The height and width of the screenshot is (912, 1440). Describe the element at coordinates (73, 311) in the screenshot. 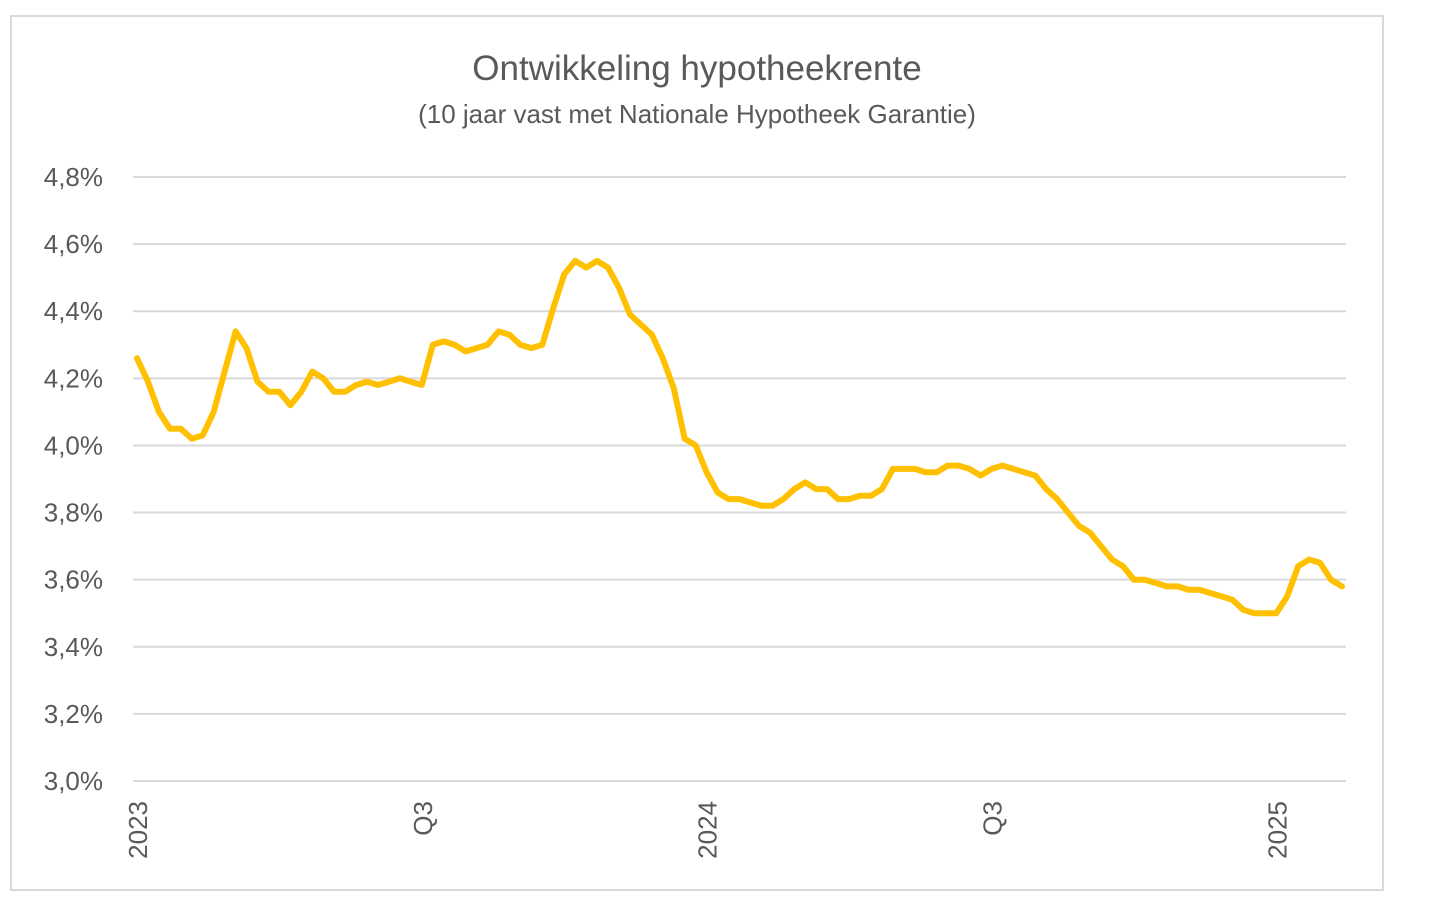

I see `y-tick-label: 4,4%` at that location.